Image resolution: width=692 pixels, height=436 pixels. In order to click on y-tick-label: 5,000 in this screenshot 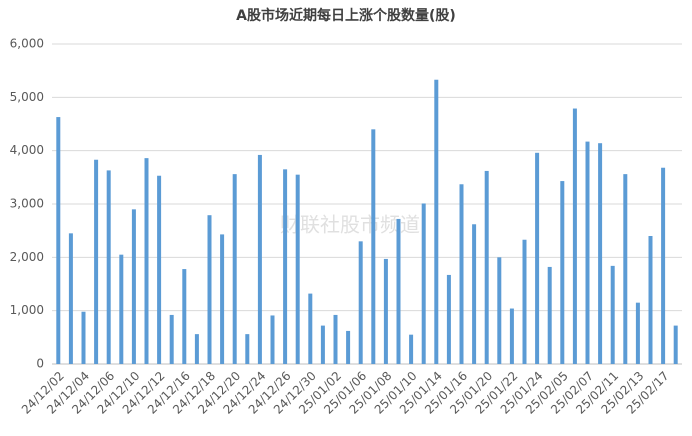, I will do `click(27, 97)`.